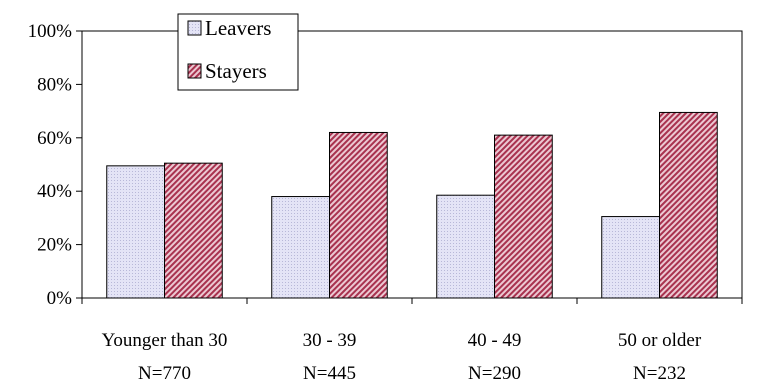 This screenshot has height=386, width=769. What do you see at coordinates (329, 373) in the screenshot?
I see `x-category-count: N=445` at bounding box center [329, 373].